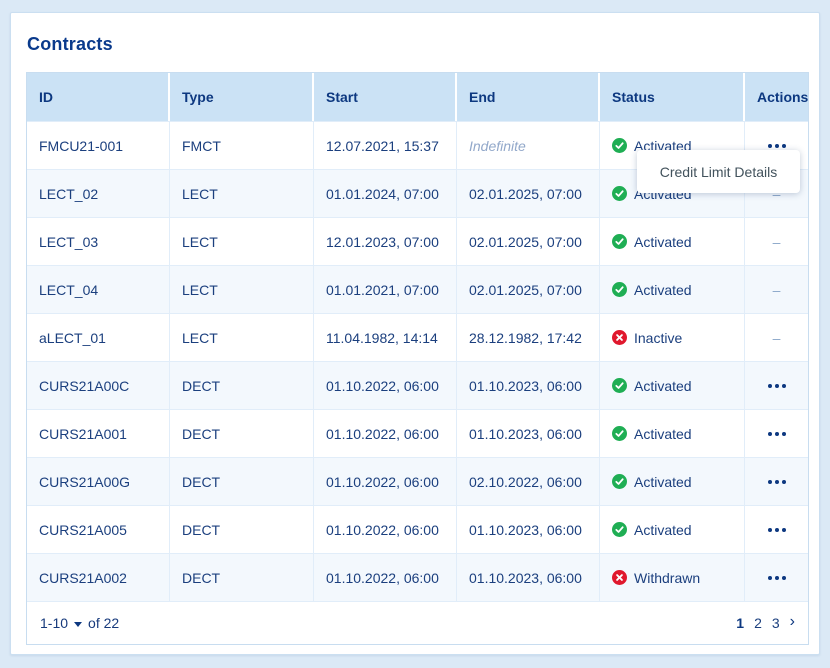 This screenshot has width=830, height=668. I want to click on end-date-value: 02.10.2022, 06:00, so click(525, 481).